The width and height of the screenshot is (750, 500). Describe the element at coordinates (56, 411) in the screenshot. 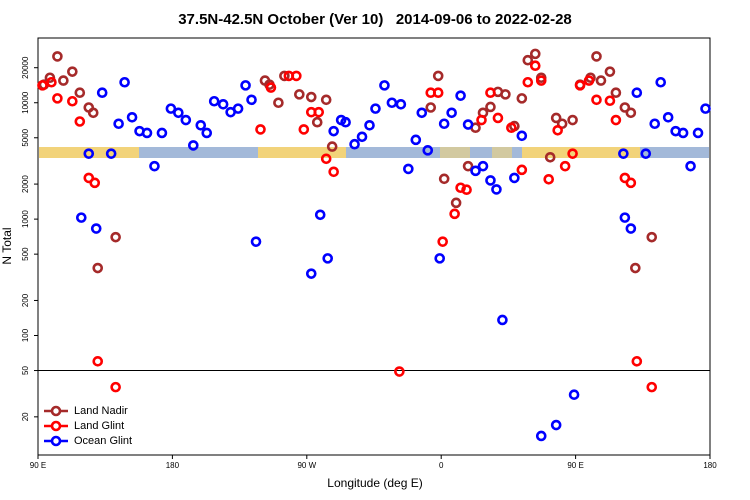

I see `legend-marker` at that location.